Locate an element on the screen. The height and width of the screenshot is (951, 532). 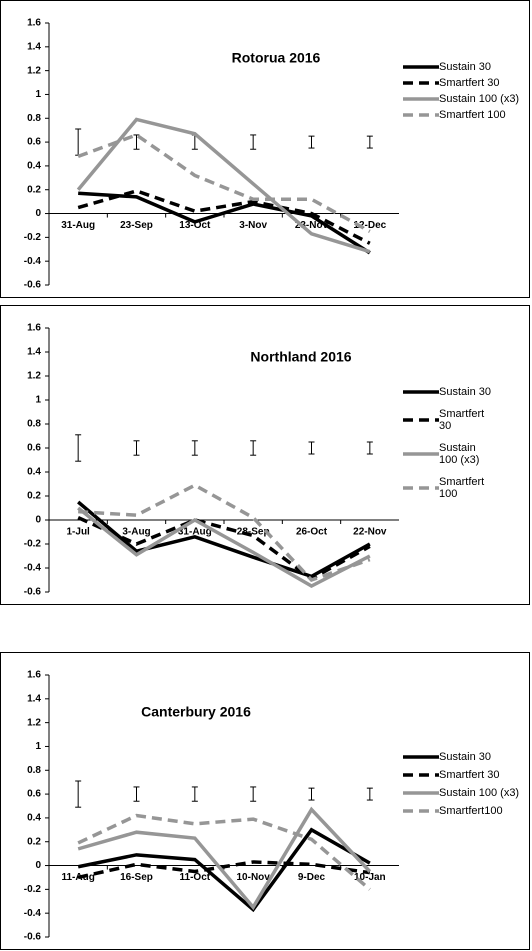
x-tick-label: 11-Aug is located at coordinates (77, 877).